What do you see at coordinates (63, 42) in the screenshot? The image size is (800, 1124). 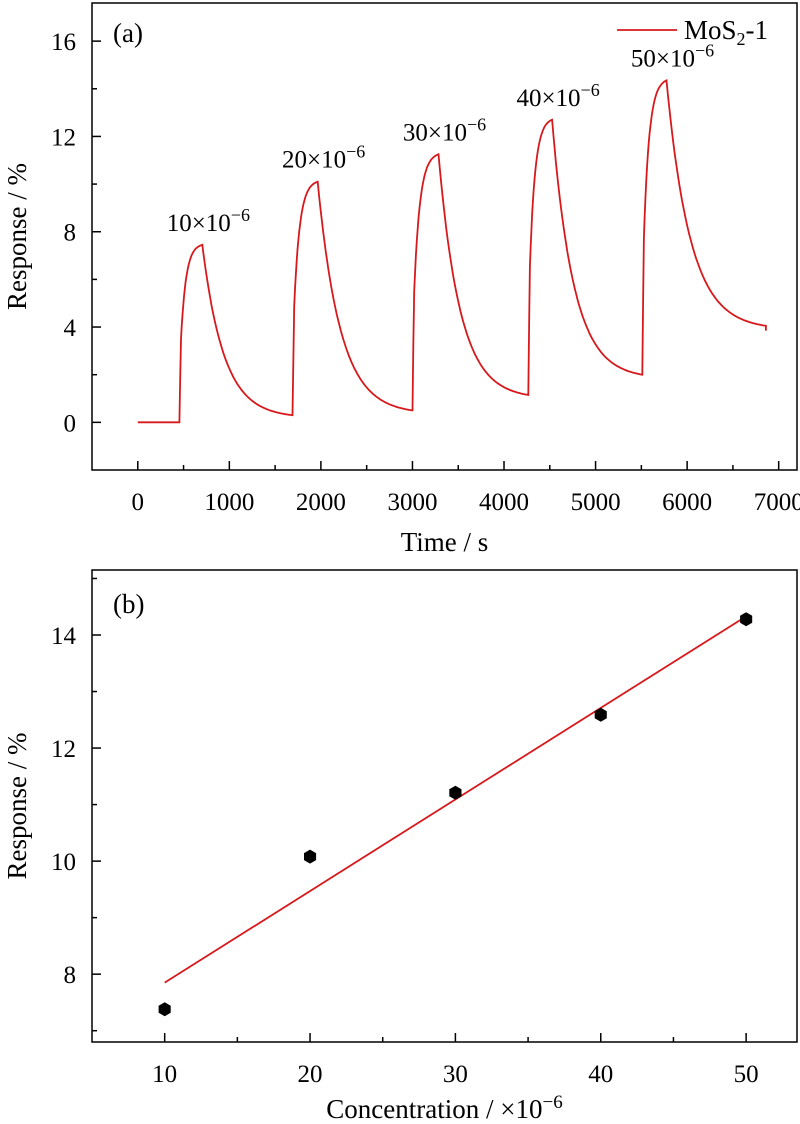 I see `chart-a-y-tick-label: 16` at bounding box center [63, 42].